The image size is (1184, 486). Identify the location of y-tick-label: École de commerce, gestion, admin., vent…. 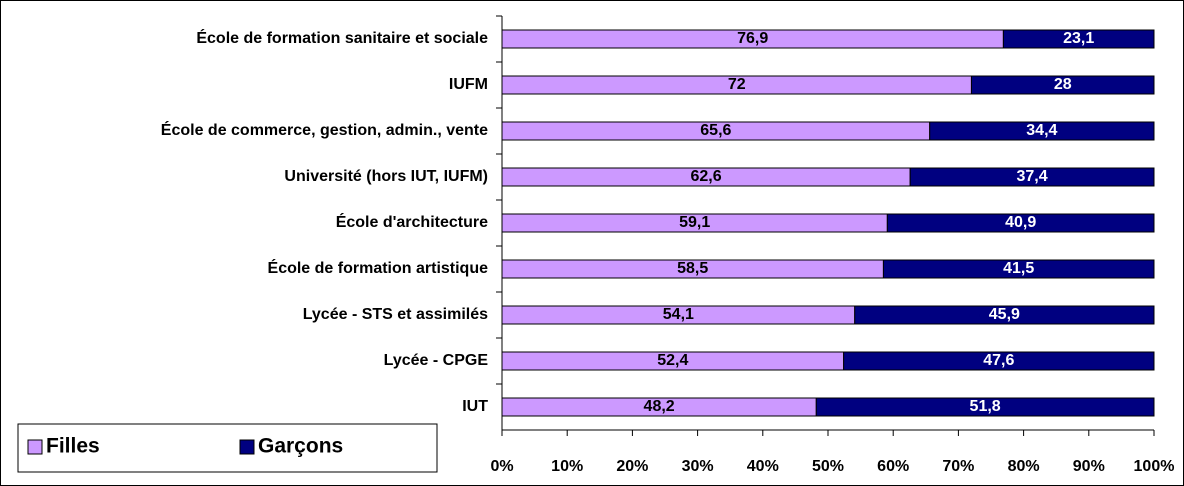
(324, 129).